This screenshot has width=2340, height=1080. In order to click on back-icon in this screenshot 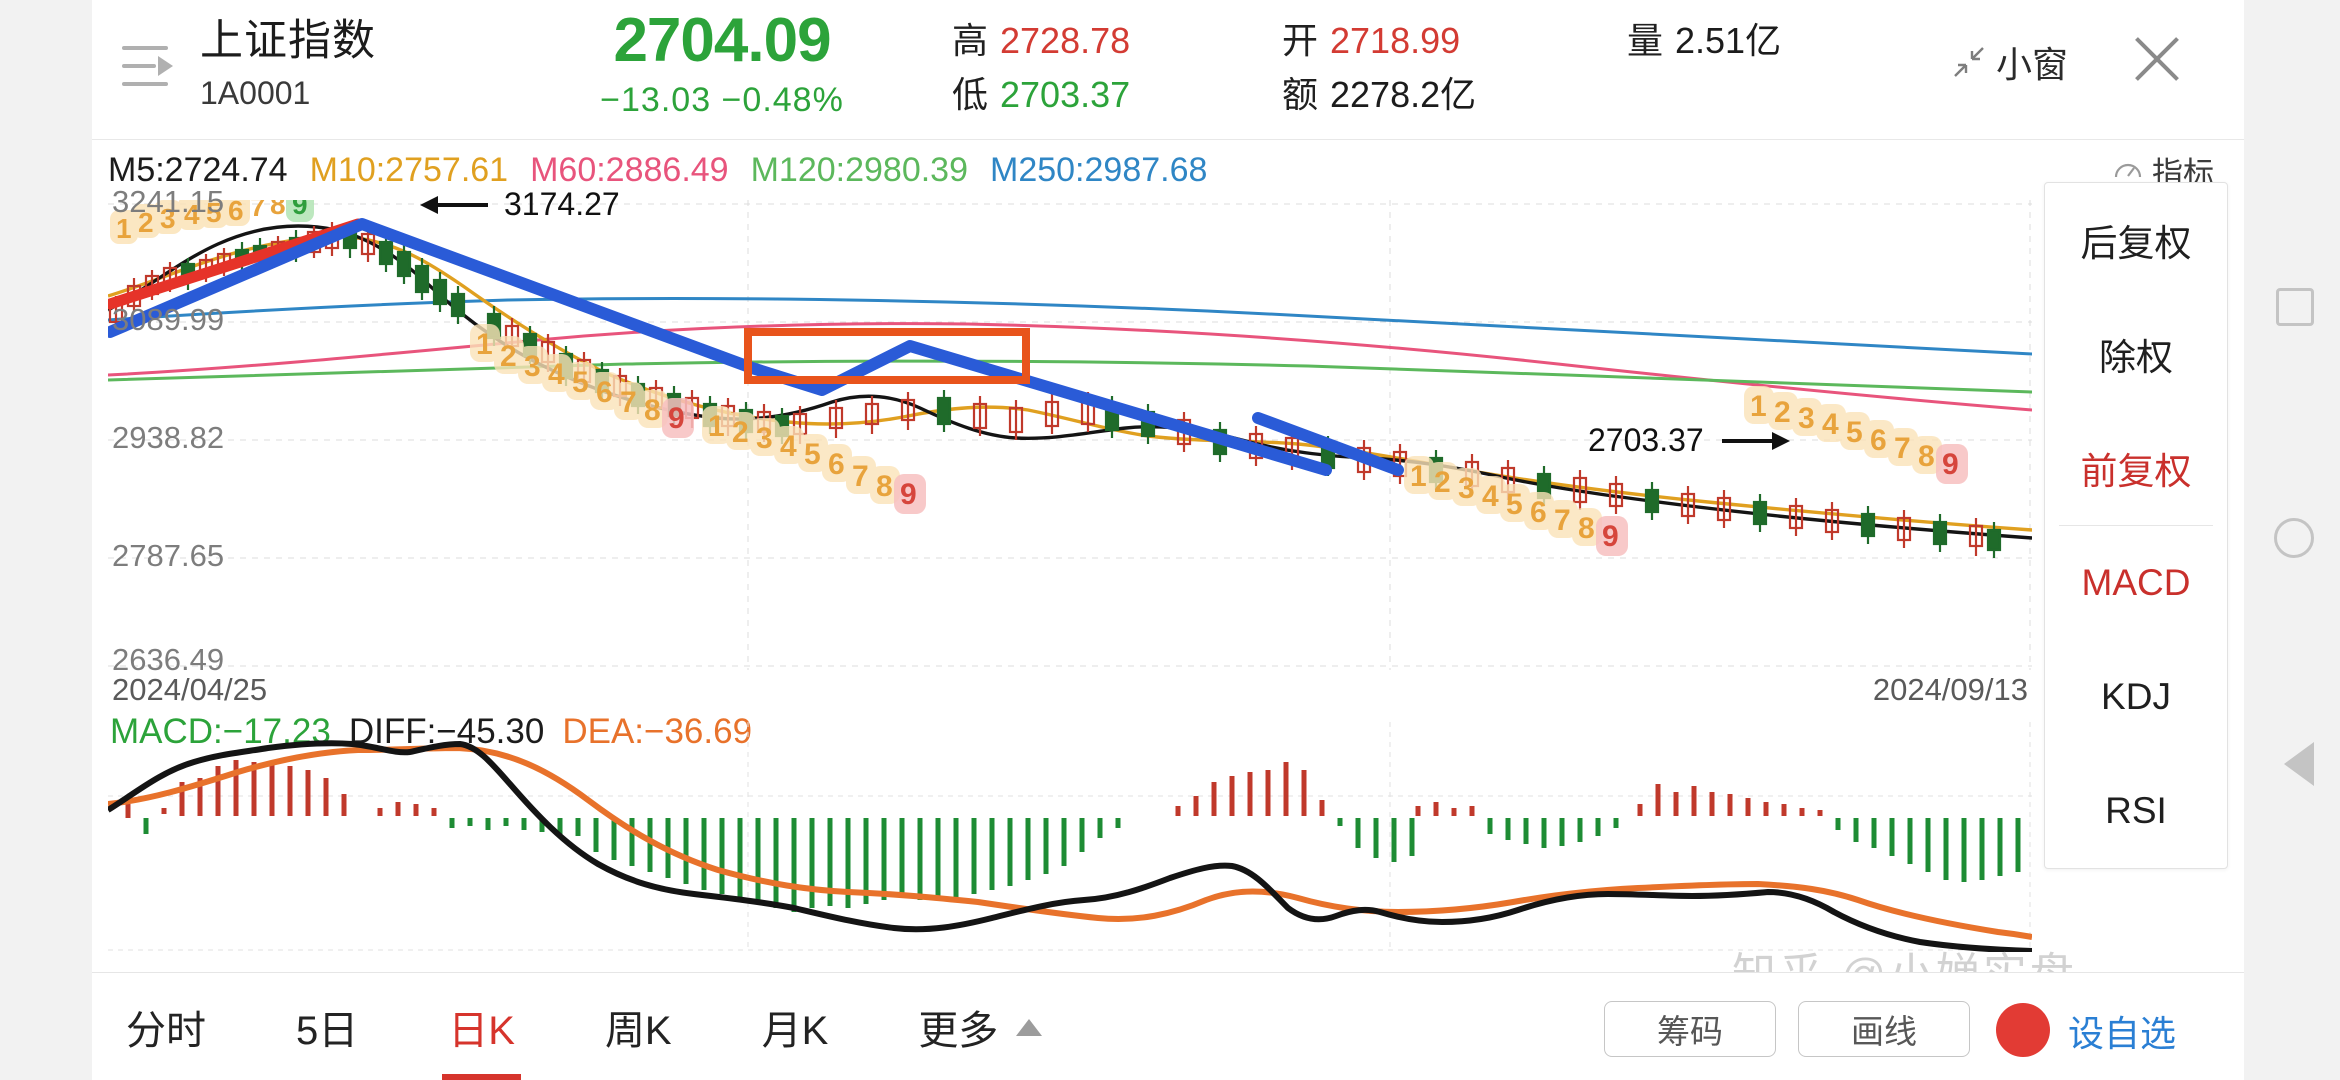, I will do `click(2299, 764)`.